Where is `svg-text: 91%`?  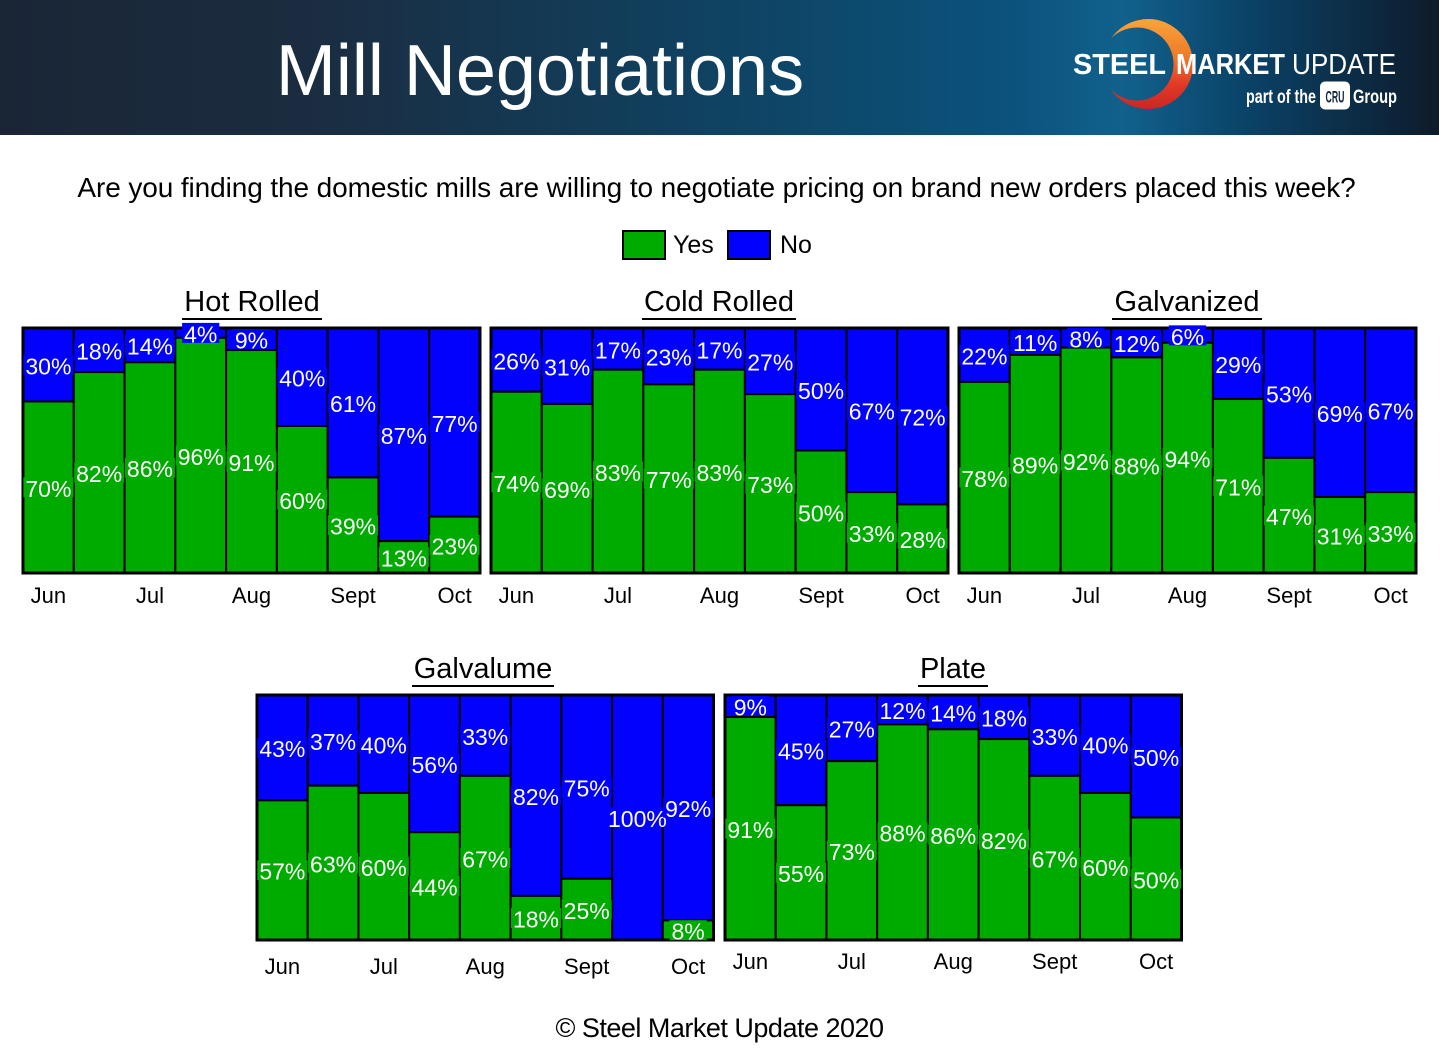 svg-text: 91% is located at coordinates (750, 830).